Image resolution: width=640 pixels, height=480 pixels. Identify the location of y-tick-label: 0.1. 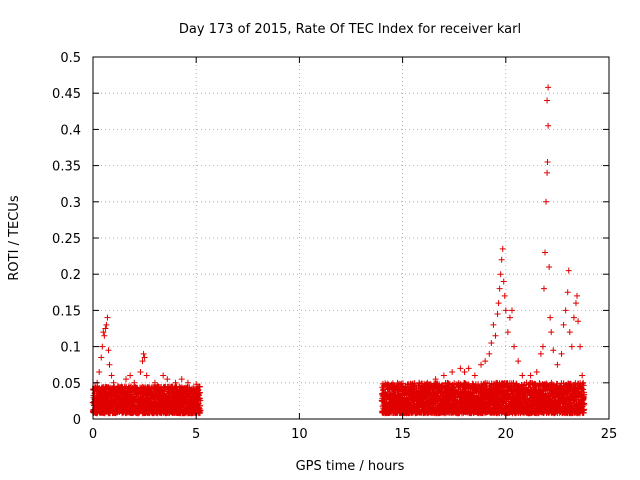
(70, 348).